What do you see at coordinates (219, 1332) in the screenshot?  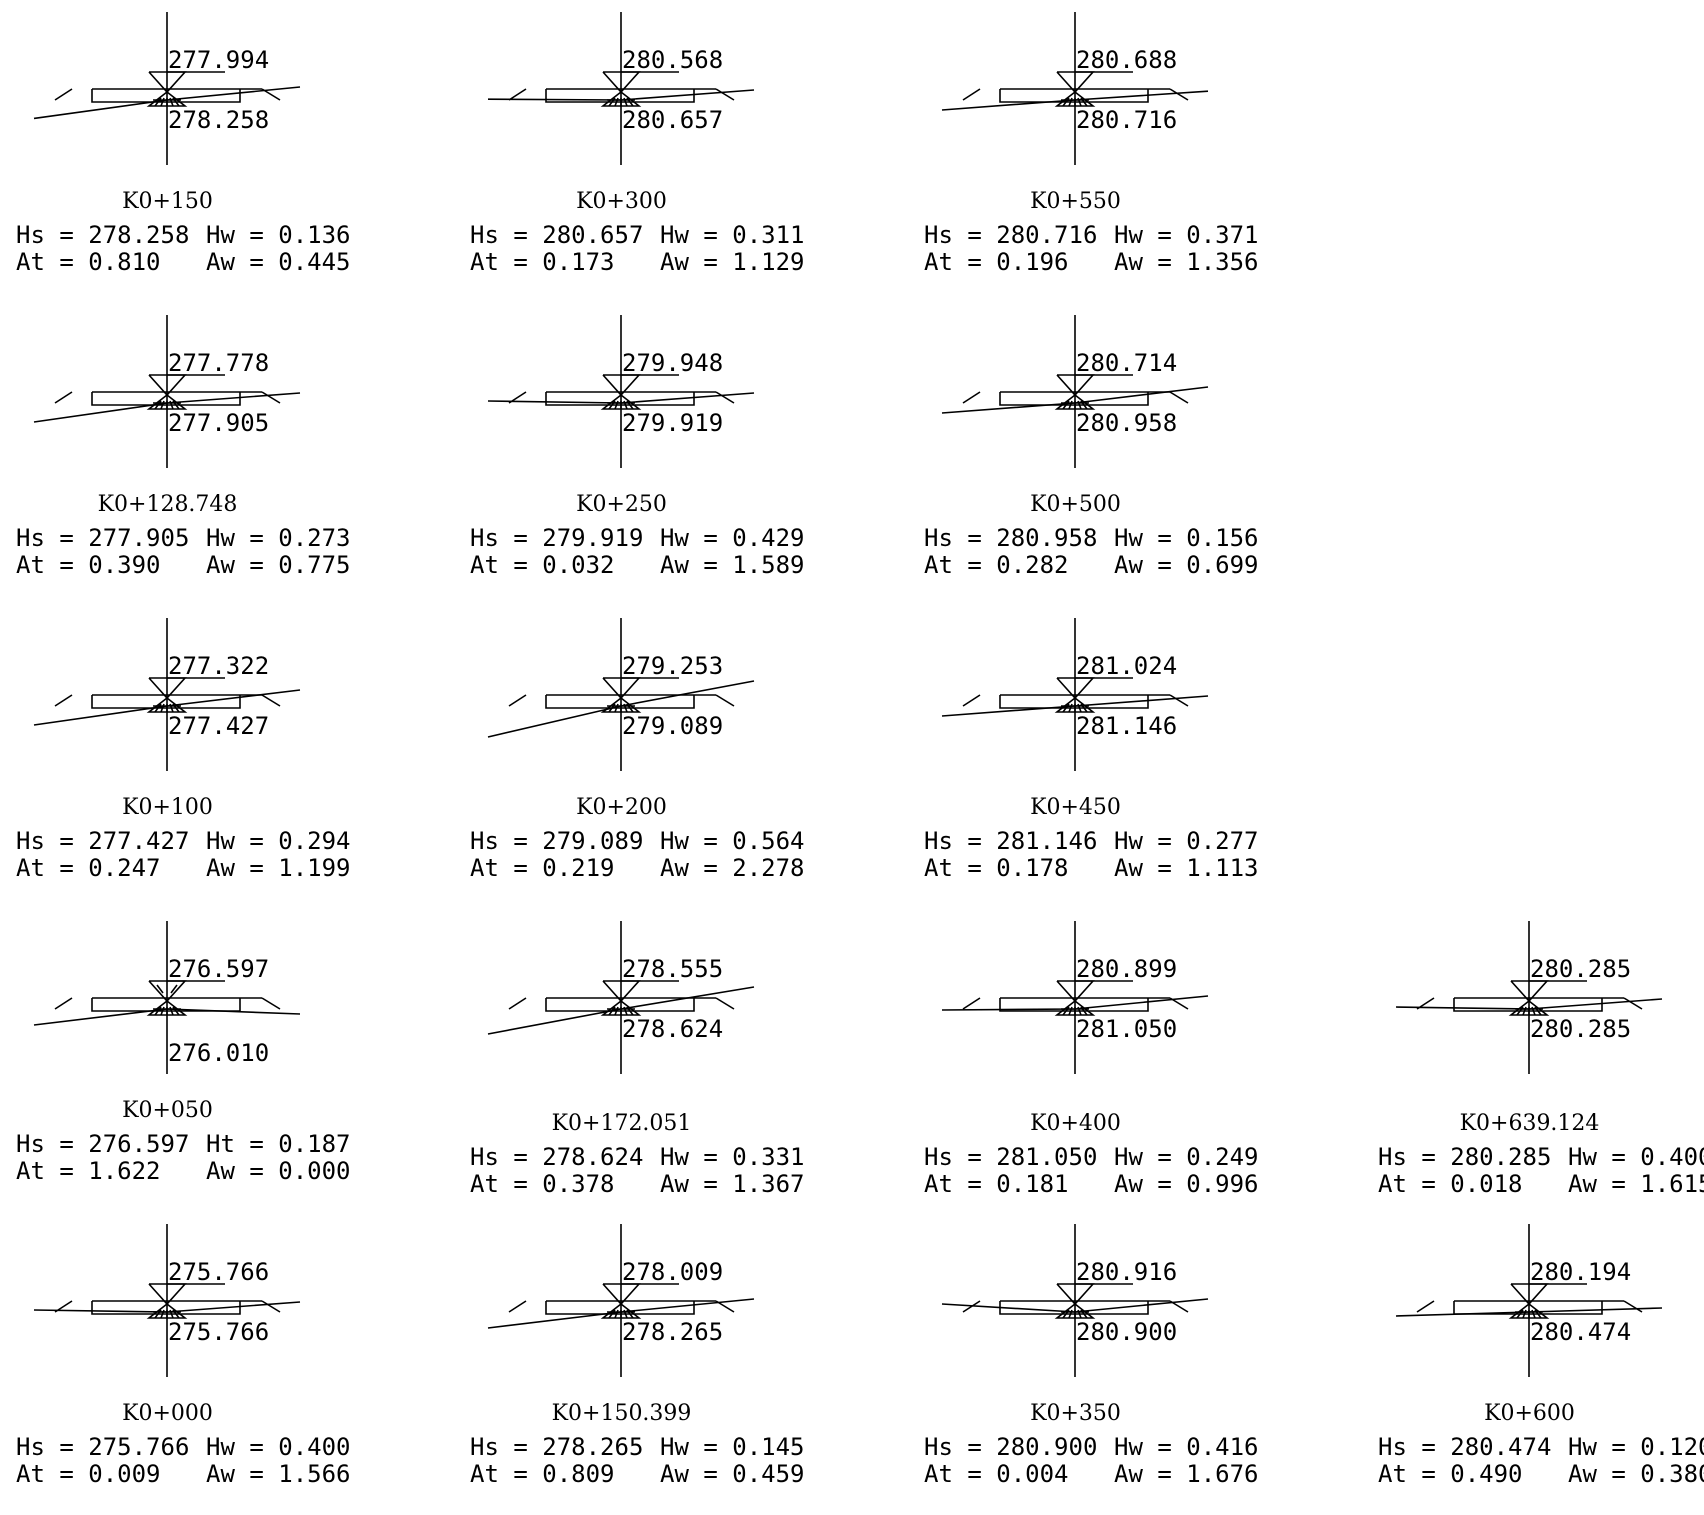 I see `ground-elevation: 275.766` at bounding box center [219, 1332].